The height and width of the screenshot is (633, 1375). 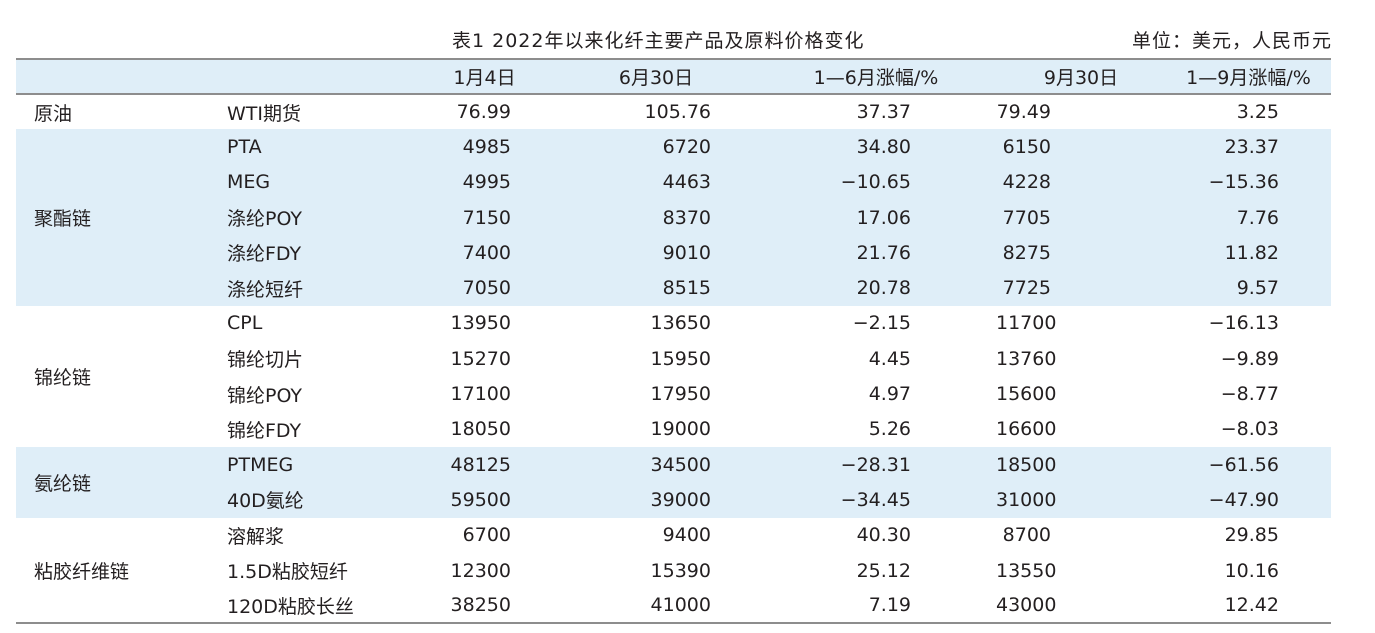 I want to click on value-jun30: 8370, so click(x=656, y=217).